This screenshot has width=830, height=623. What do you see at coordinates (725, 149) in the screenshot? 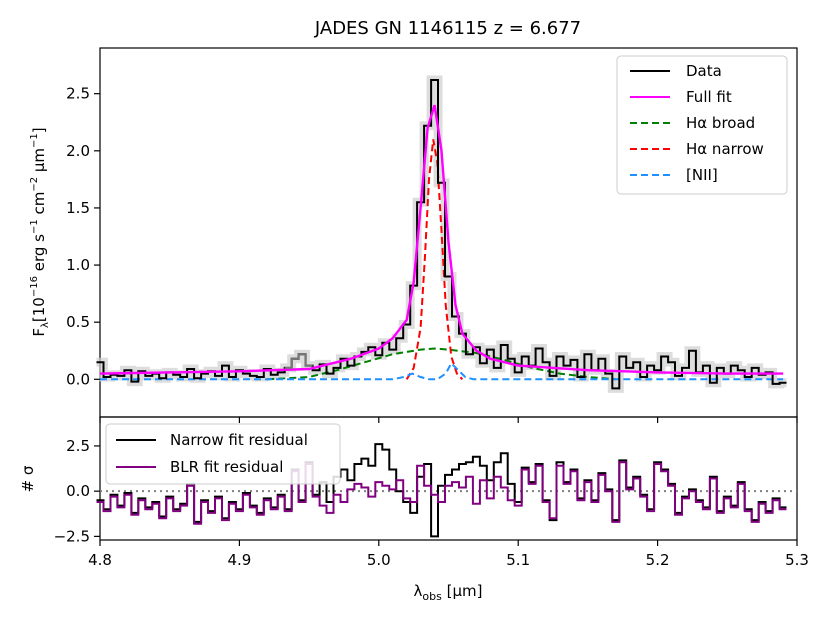
I see `legend-label: Hα narrow` at bounding box center [725, 149].